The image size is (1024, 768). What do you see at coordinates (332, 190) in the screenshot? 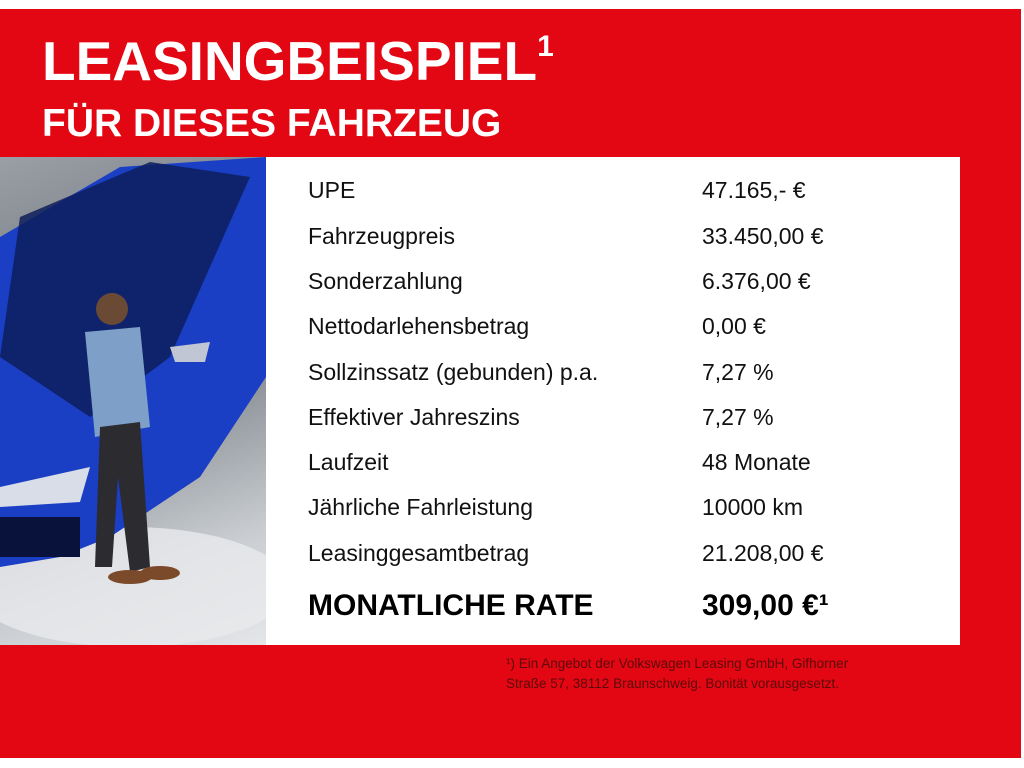
I see `row-label-upe: UPE` at bounding box center [332, 190].